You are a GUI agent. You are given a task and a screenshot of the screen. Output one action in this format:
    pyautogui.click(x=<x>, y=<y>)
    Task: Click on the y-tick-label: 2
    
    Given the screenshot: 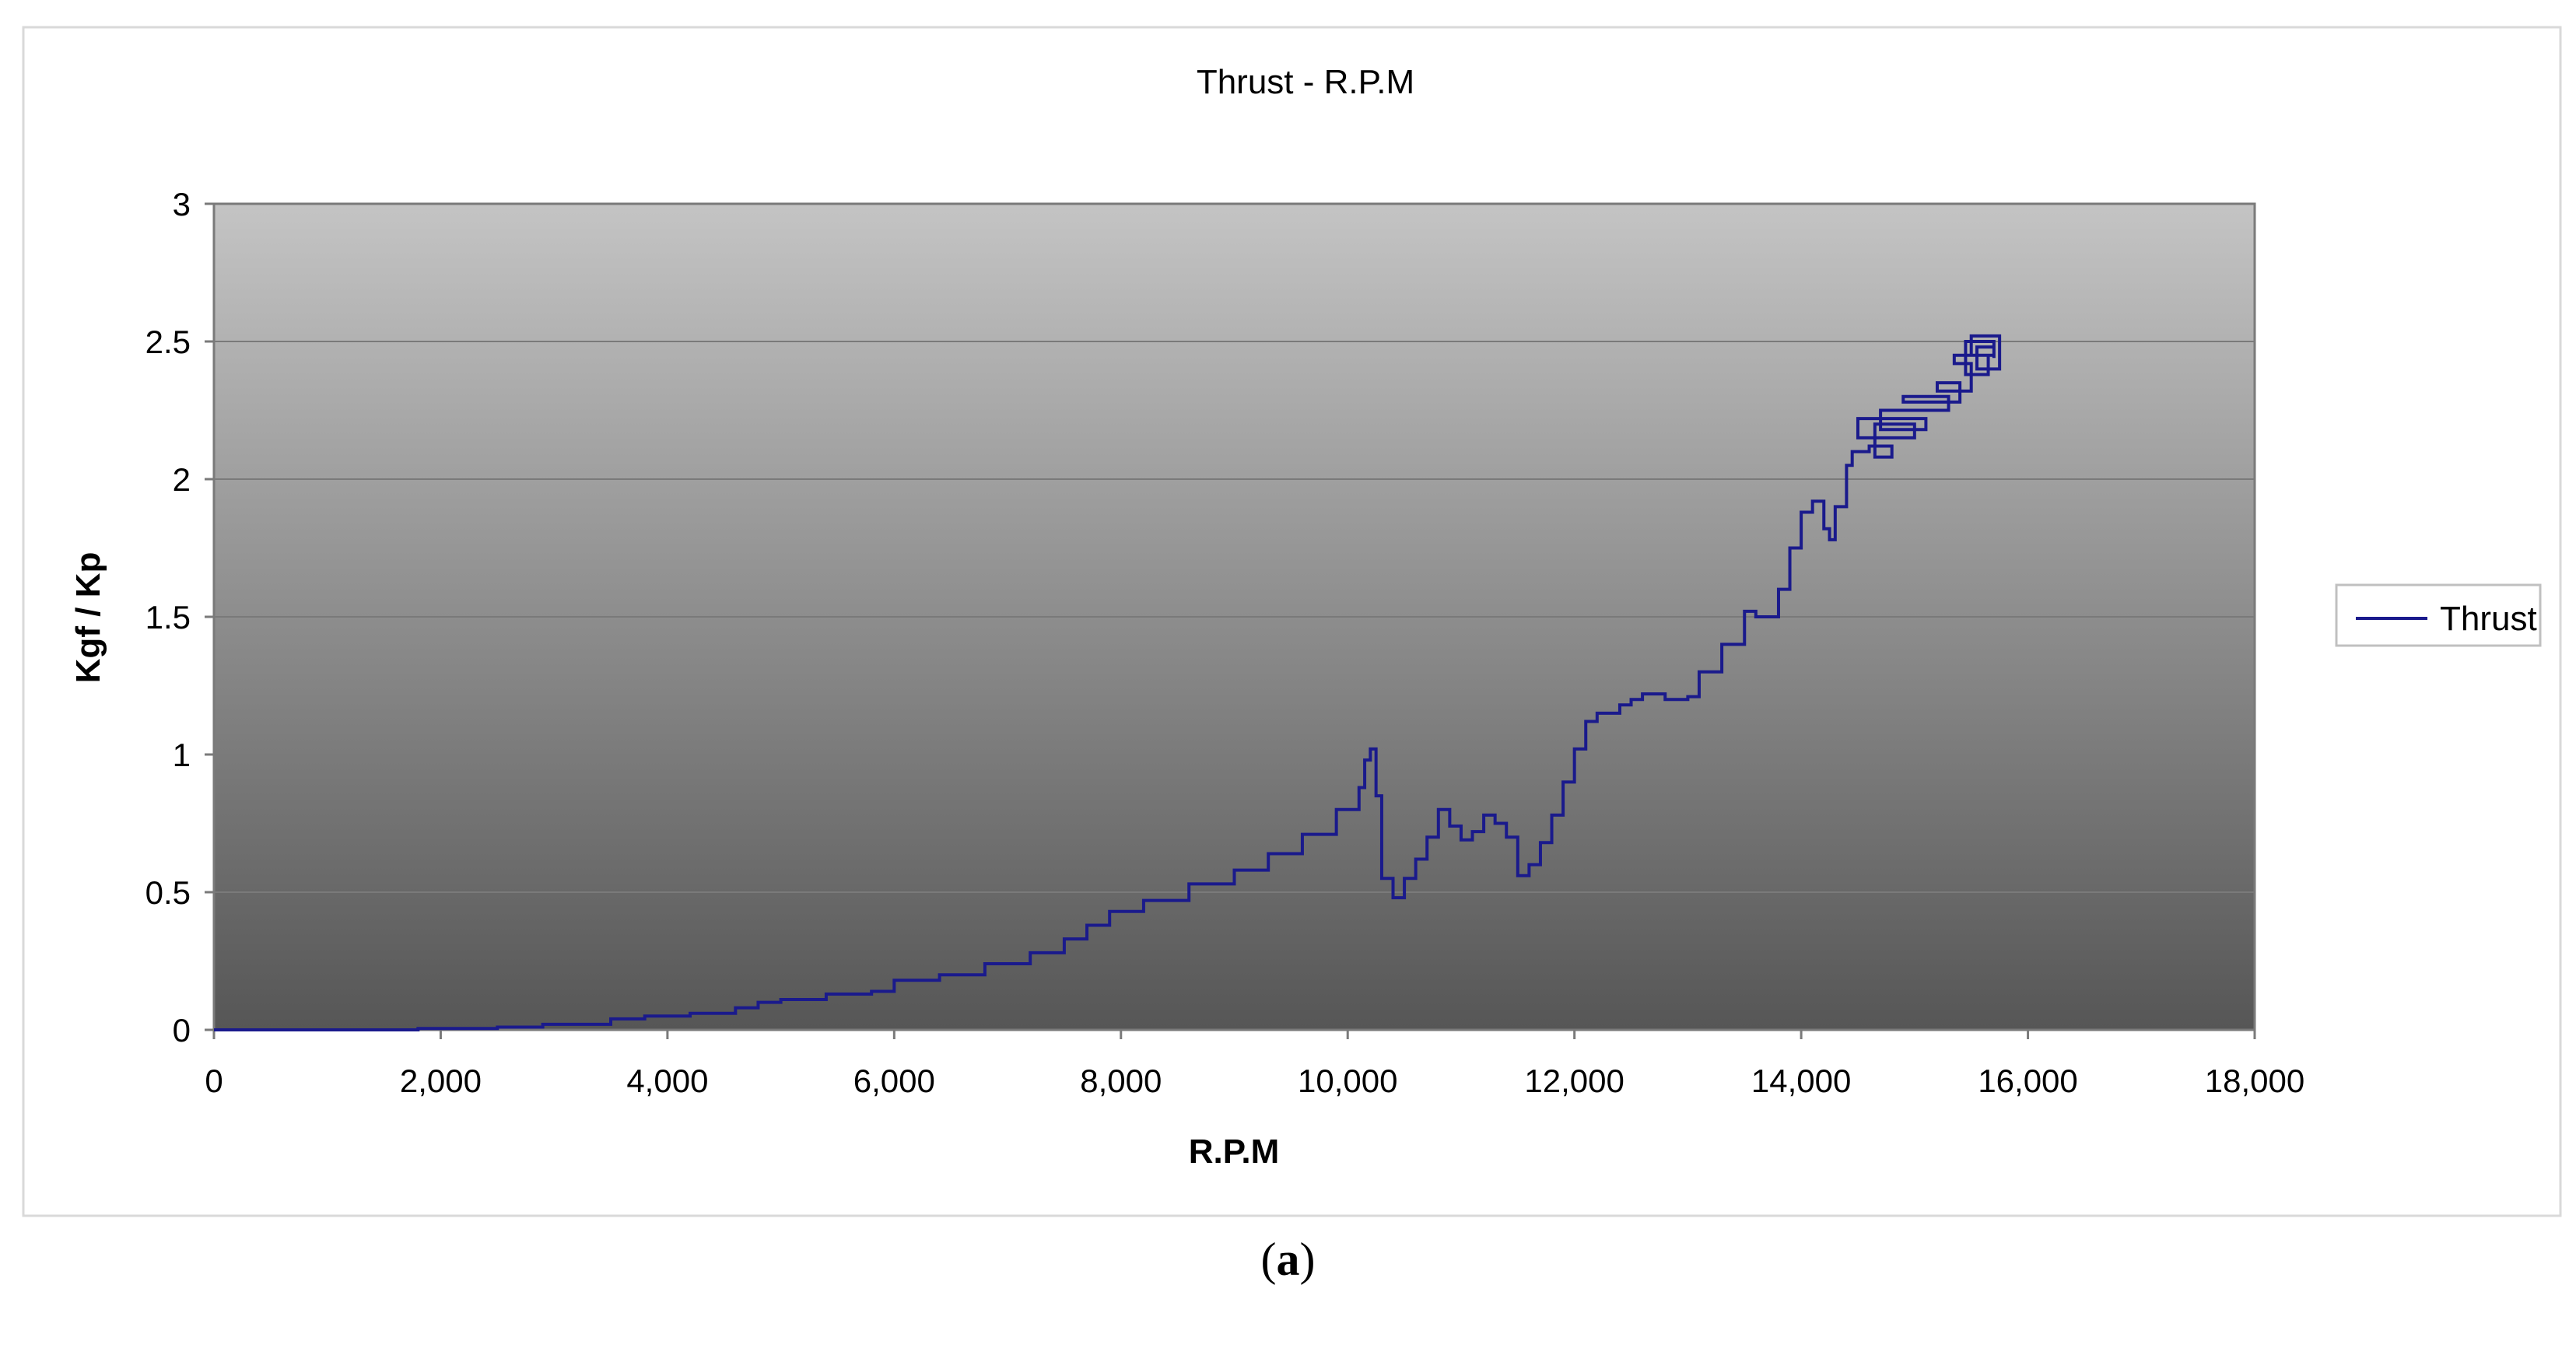 What is the action you would take?
    pyautogui.click(x=182, y=479)
    